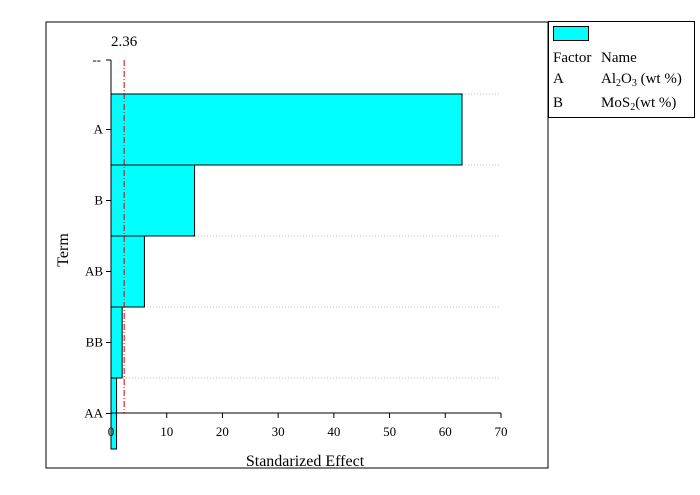 This screenshot has height=495, width=700. Describe the element at coordinates (111, 431) in the screenshot. I see `x-tick-label-0: 0` at that location.